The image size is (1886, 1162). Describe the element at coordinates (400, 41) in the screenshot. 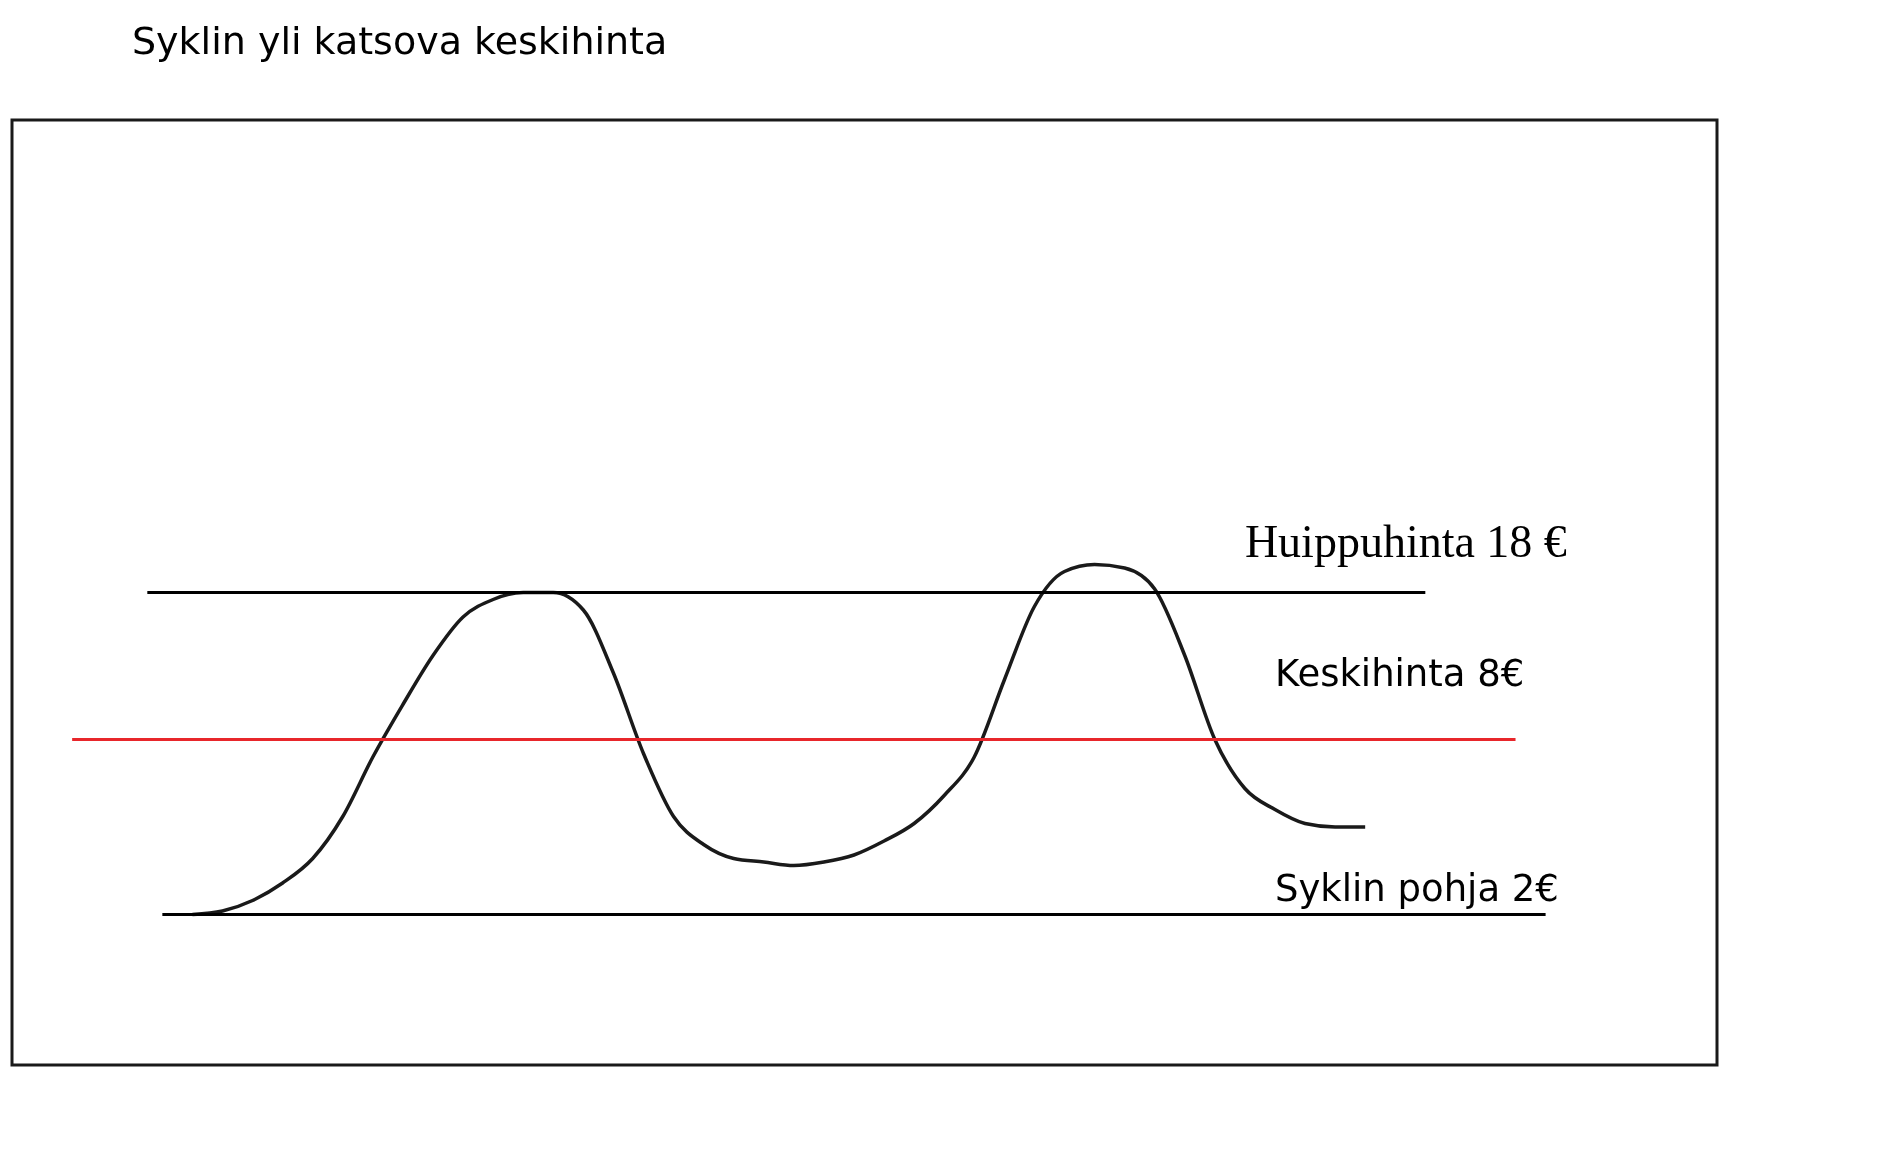

I see `chart-title: Syklin yli katsova keskihinta` at that location.